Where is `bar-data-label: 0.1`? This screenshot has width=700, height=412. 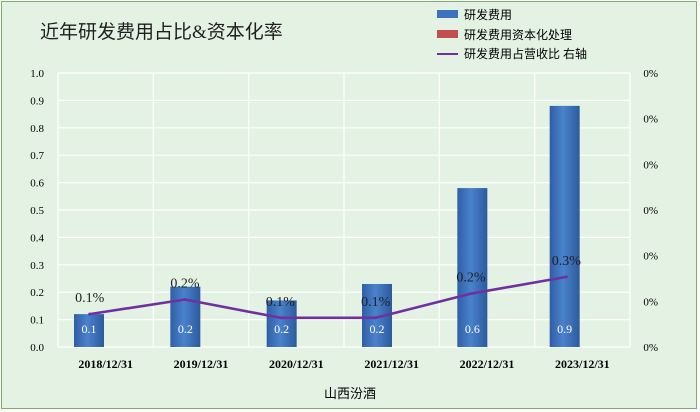 bar-data-label: 0.1 is located at coordinates (89, 329).